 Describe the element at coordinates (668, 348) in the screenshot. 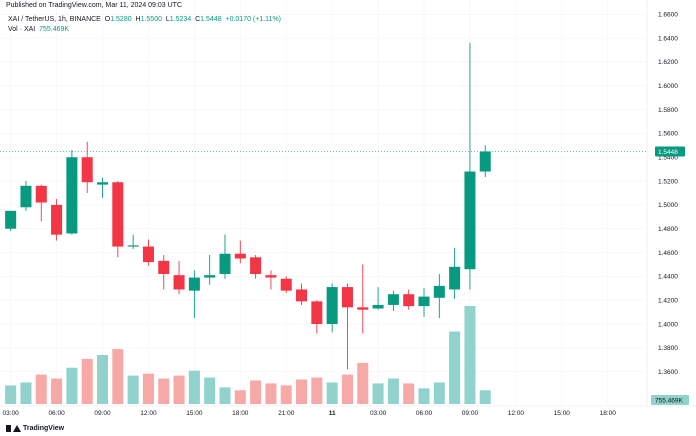

I see `price-tick-label: 1.3800` at that location.